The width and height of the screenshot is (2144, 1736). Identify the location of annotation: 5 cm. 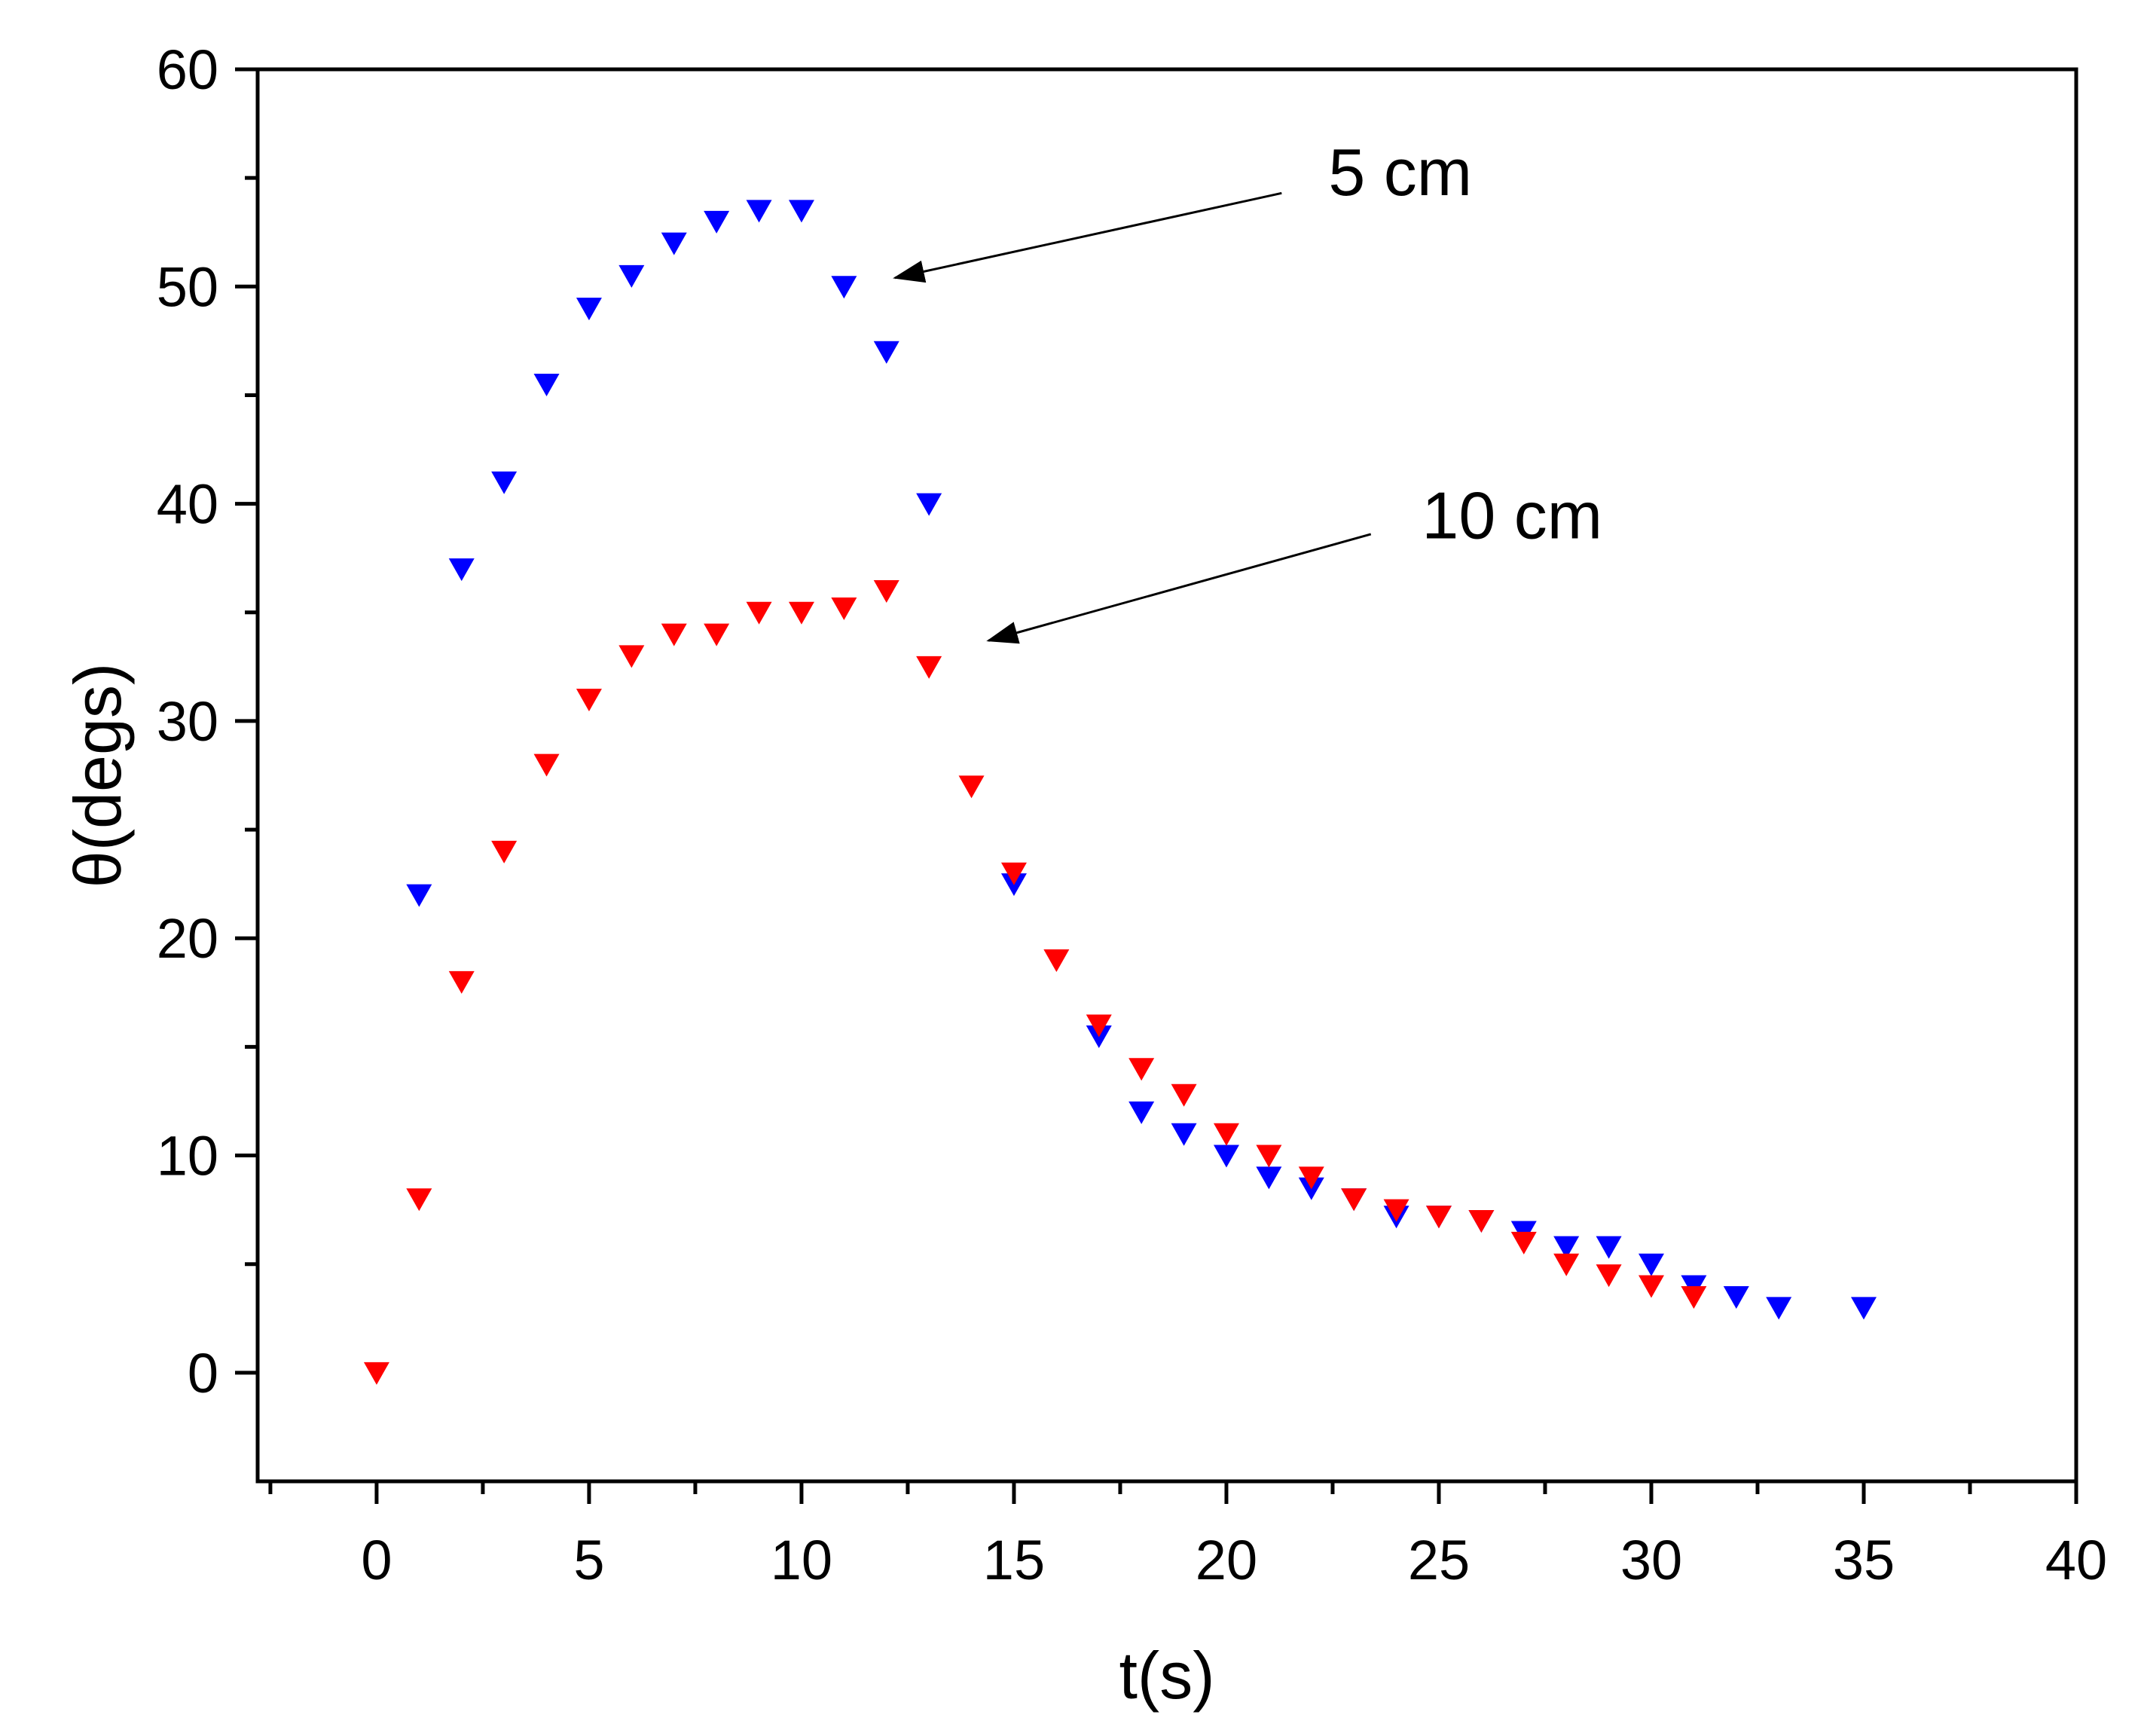
(1182, 209).